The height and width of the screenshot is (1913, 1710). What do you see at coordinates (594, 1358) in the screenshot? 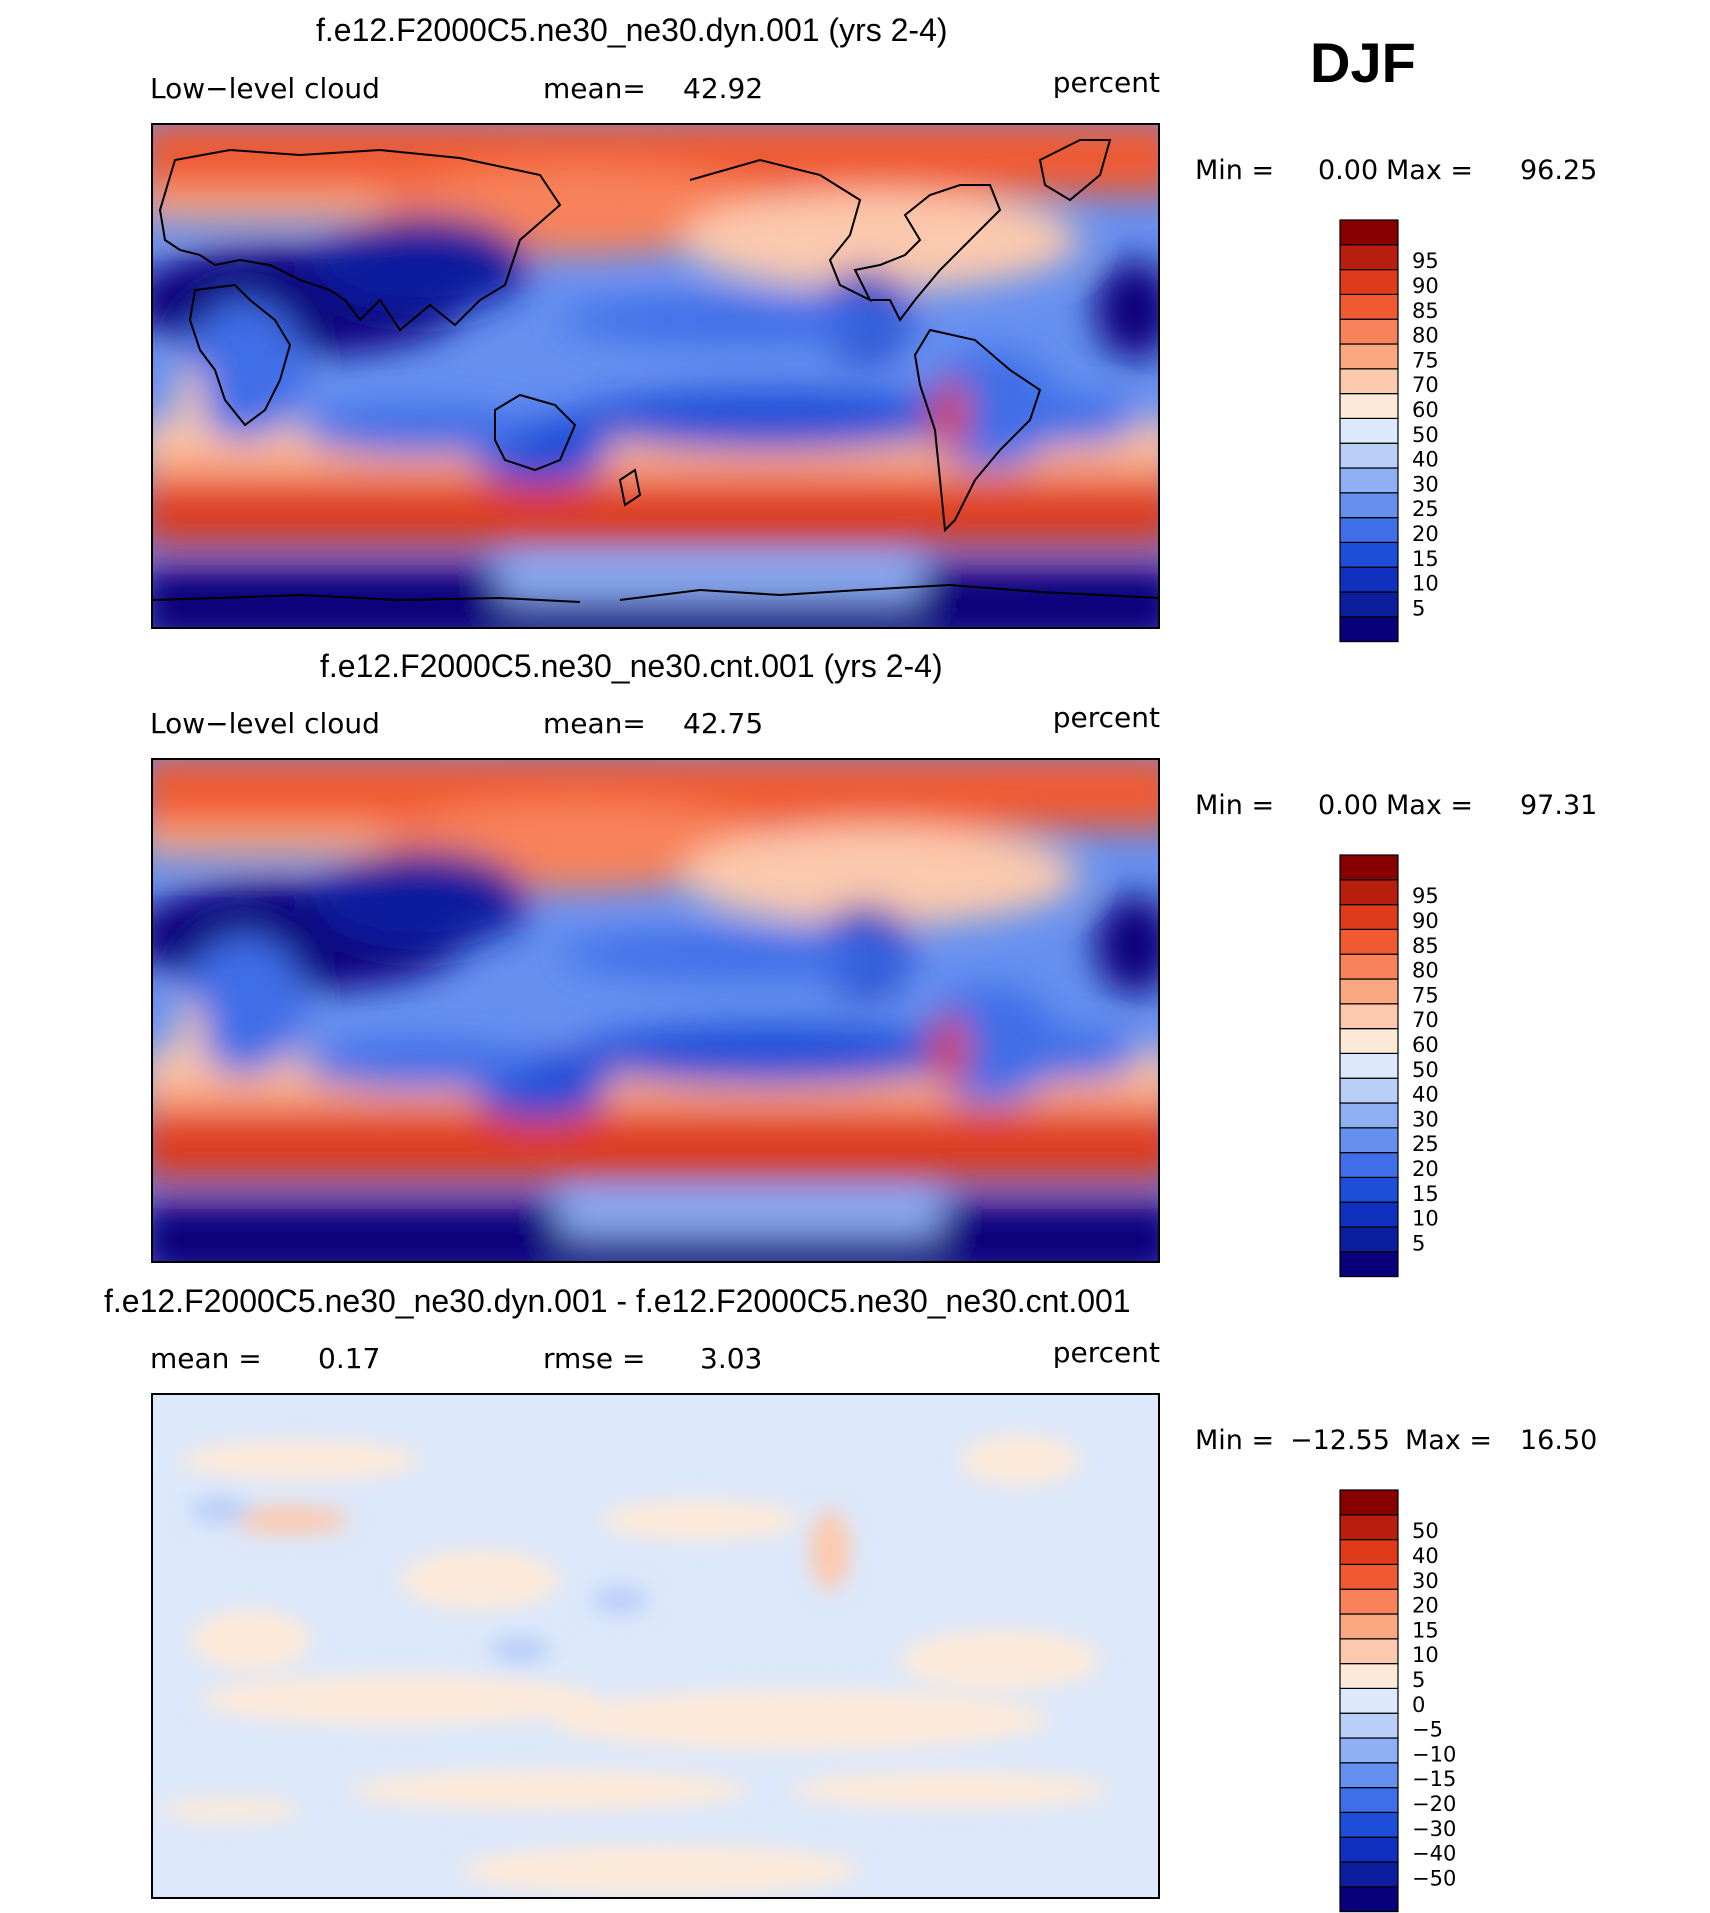
I see `rmse-key: rmse =` at bounding box center [594, 1358].